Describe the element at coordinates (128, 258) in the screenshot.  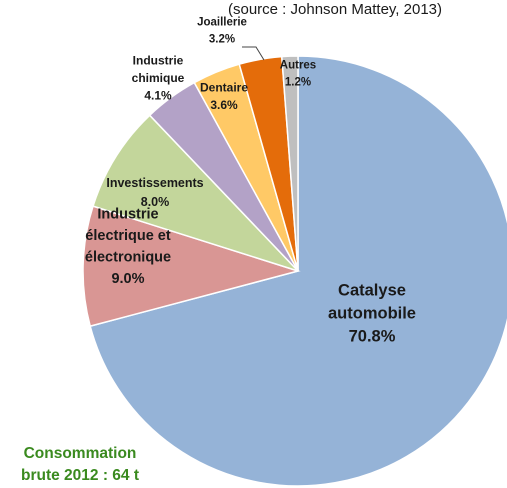
I see `slice-label-industrie-electrique-et-electronique: électronique` at that location.